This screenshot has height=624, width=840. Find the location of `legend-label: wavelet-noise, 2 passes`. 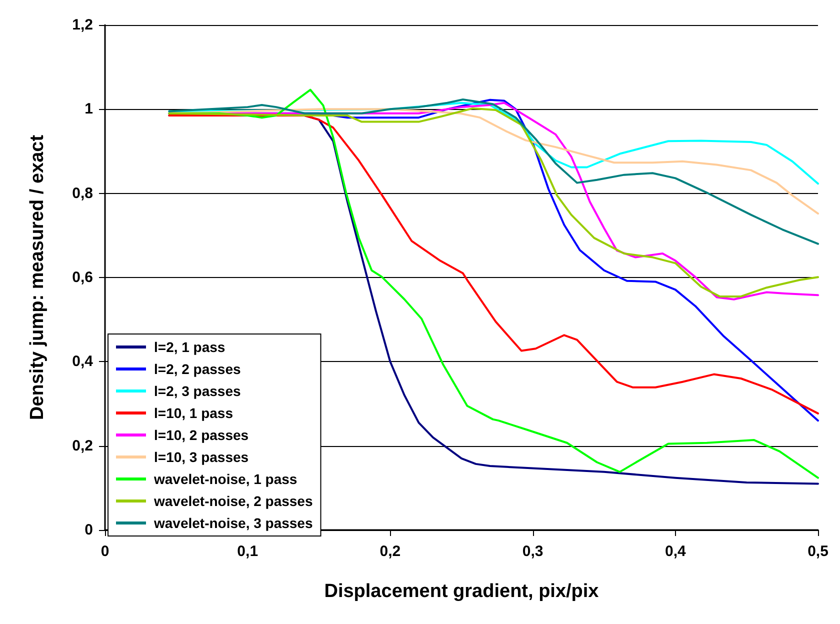

legend-label: wavelet-noise, 2 passes is located at coordinates (233, 501).